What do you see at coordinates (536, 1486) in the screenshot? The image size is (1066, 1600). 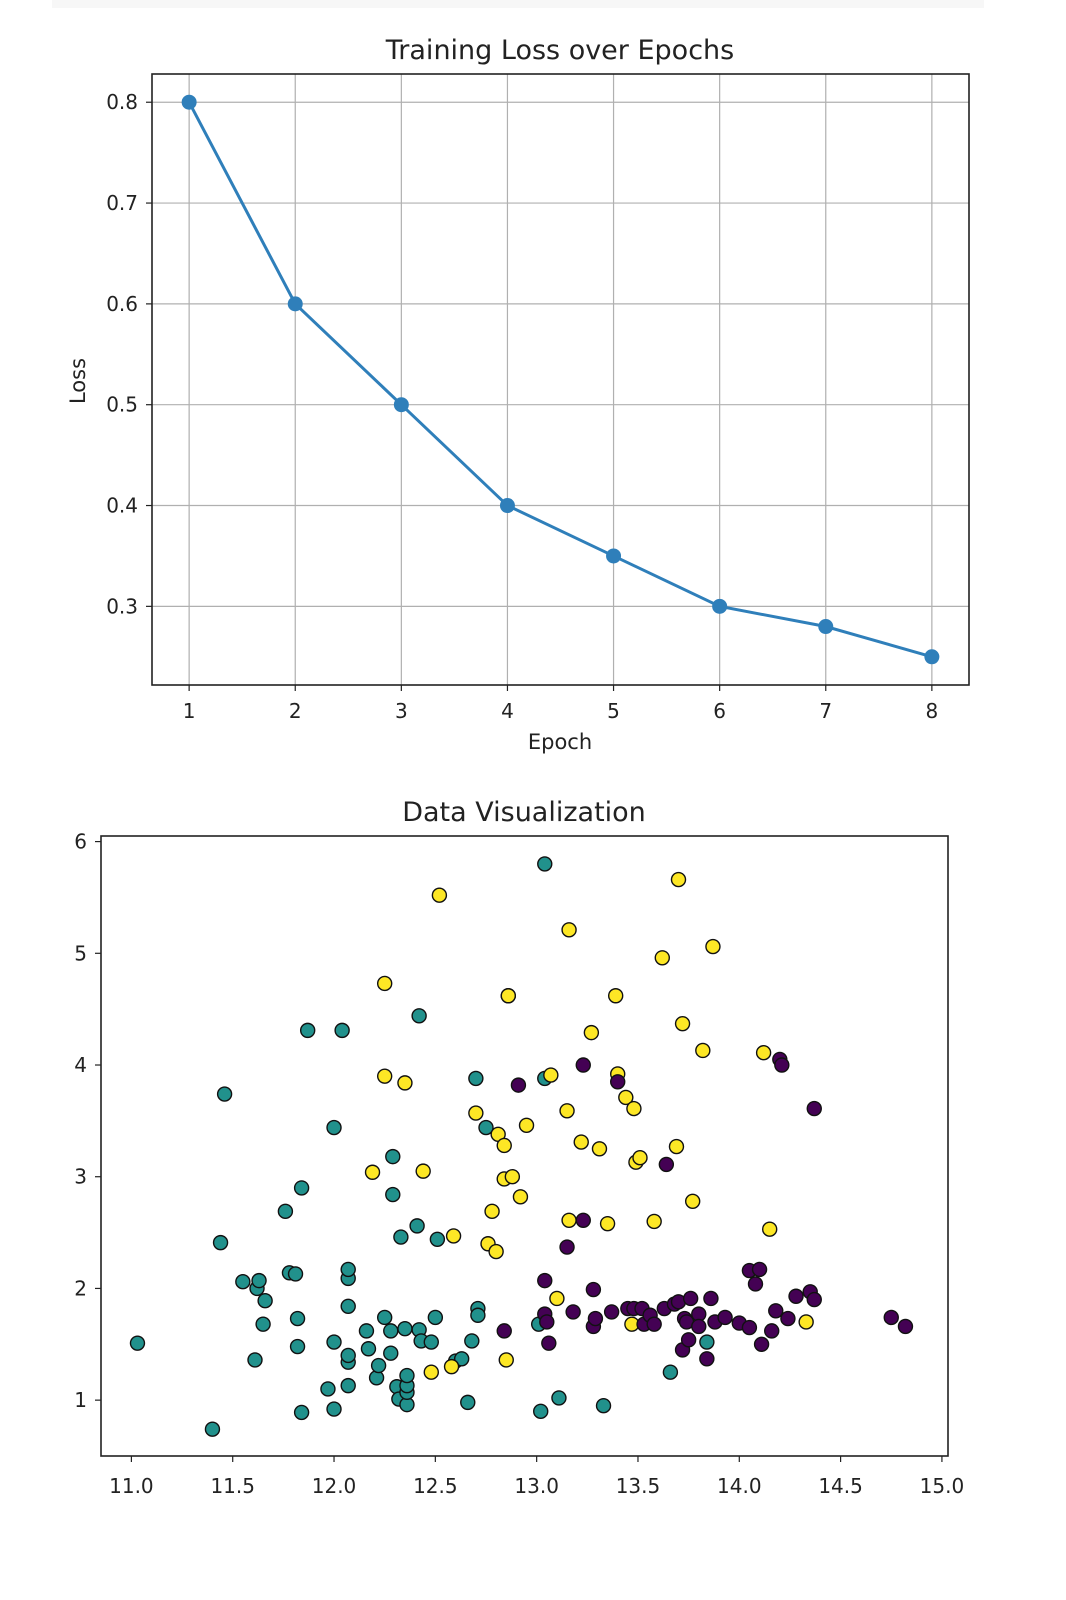 I see `x-tick-label: 13.0` at bounding box center [536, 1486].